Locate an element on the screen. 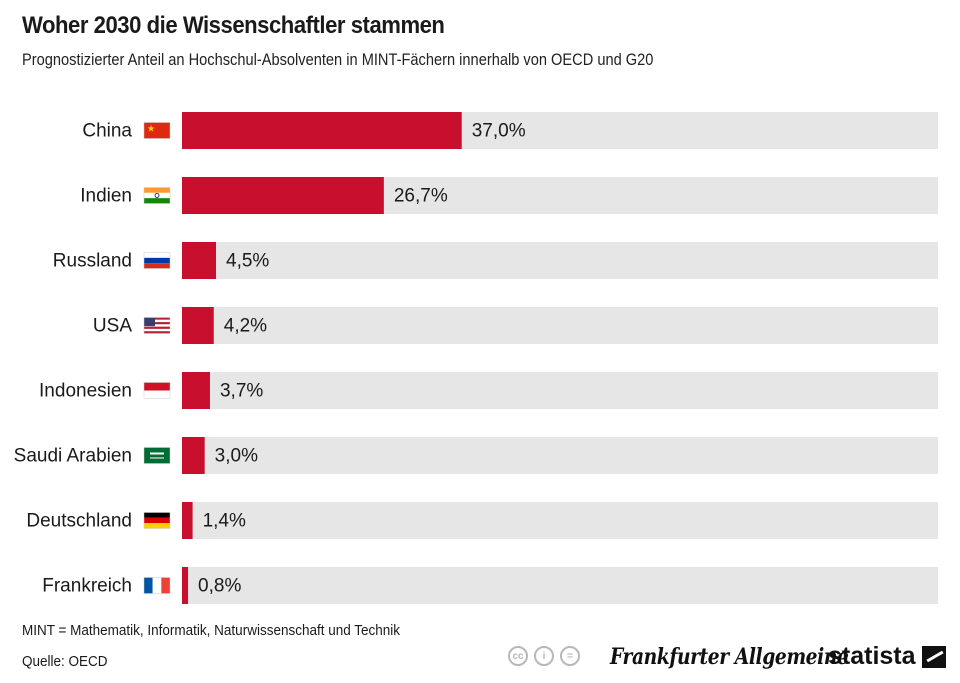  bar-row: Indien 26,7% is located at coordinates (509, 195).